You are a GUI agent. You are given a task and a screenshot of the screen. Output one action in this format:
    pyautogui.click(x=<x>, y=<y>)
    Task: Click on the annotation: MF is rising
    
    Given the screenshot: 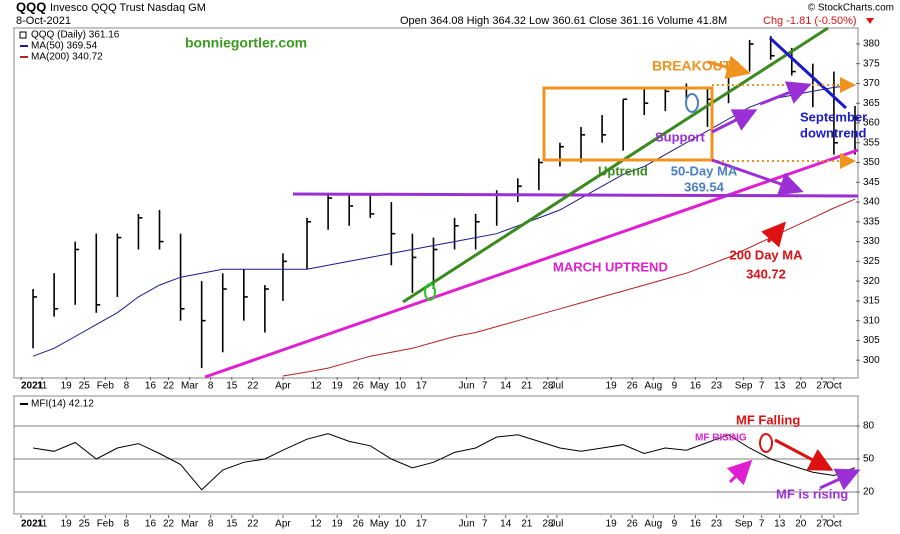 What is the action you would take?
    pyautogui.click(x=812, y=493)
    